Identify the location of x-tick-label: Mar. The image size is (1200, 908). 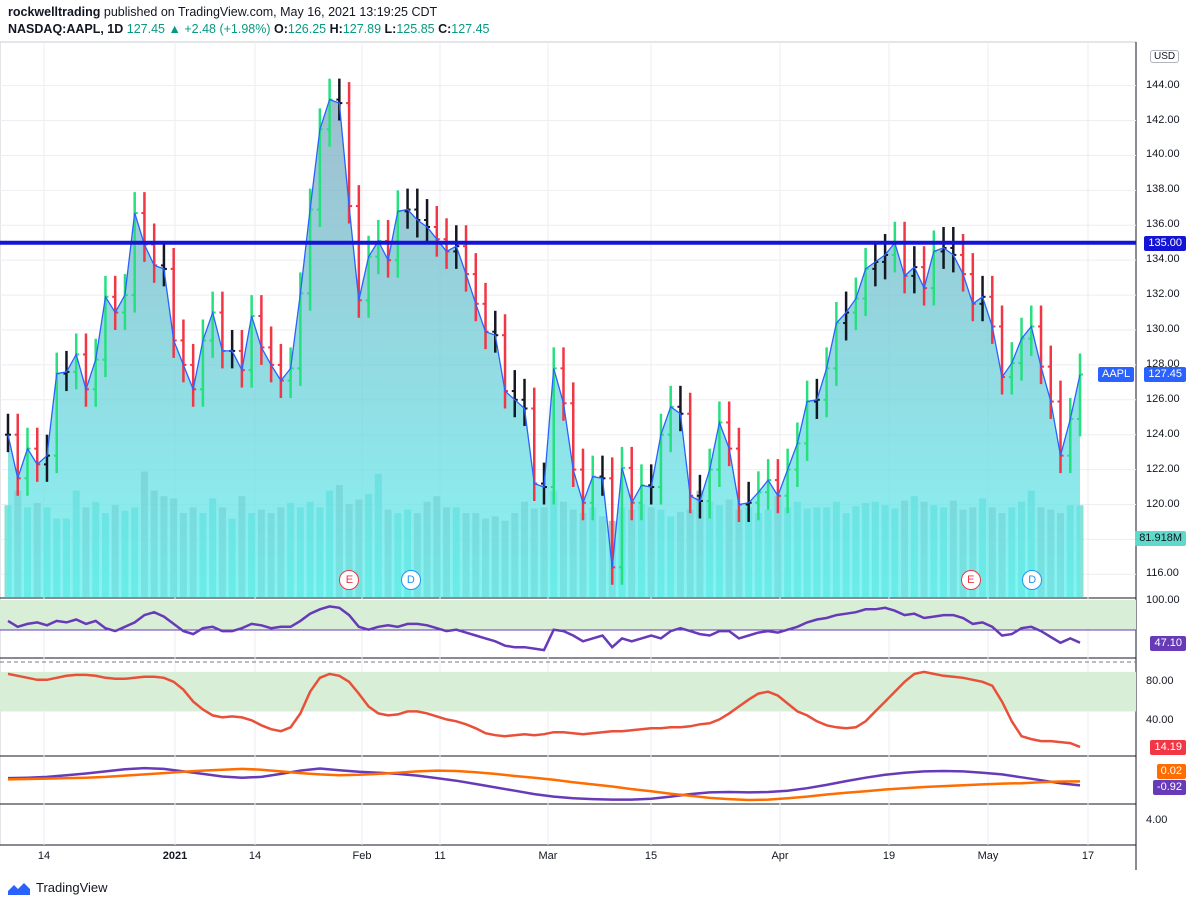
(548, 856).